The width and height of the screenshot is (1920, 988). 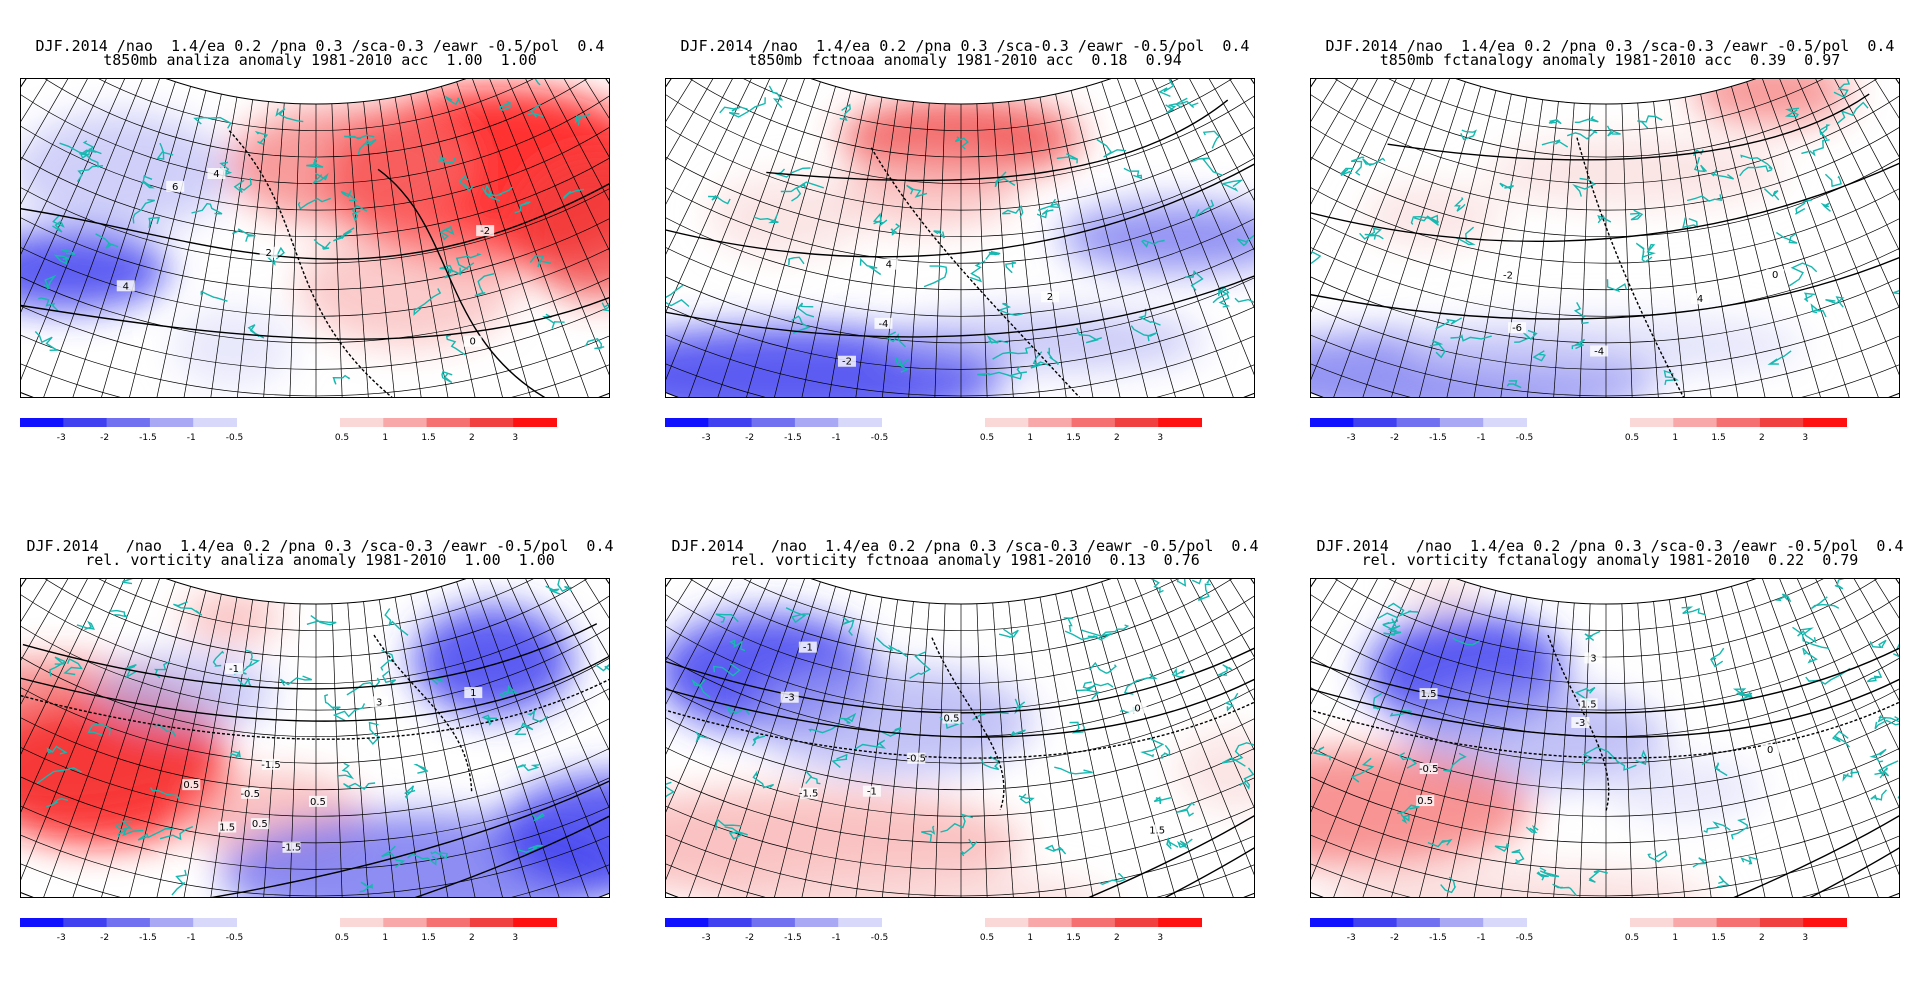 What do you see at coordinates (234, 669) in the screenshot?
I see `contour-label: -1` at bounding box center [234, 669].